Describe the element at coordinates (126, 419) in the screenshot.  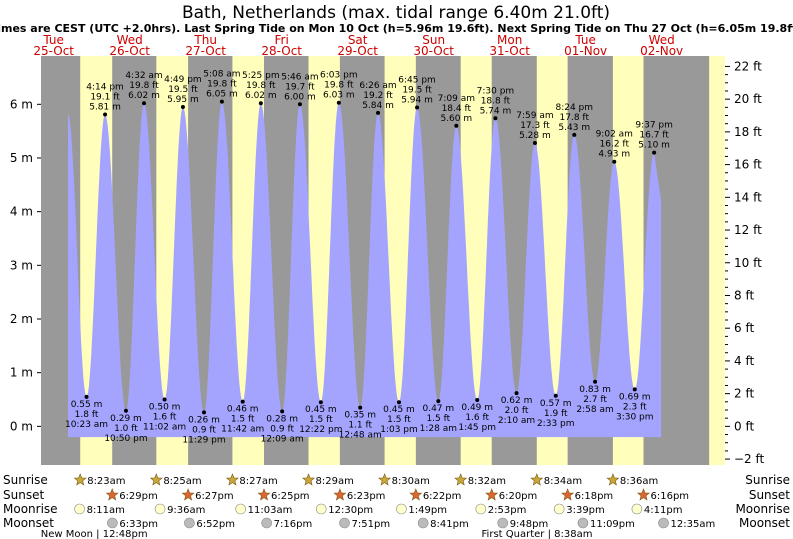
I see `tide-label: 0.29 m` at that location.